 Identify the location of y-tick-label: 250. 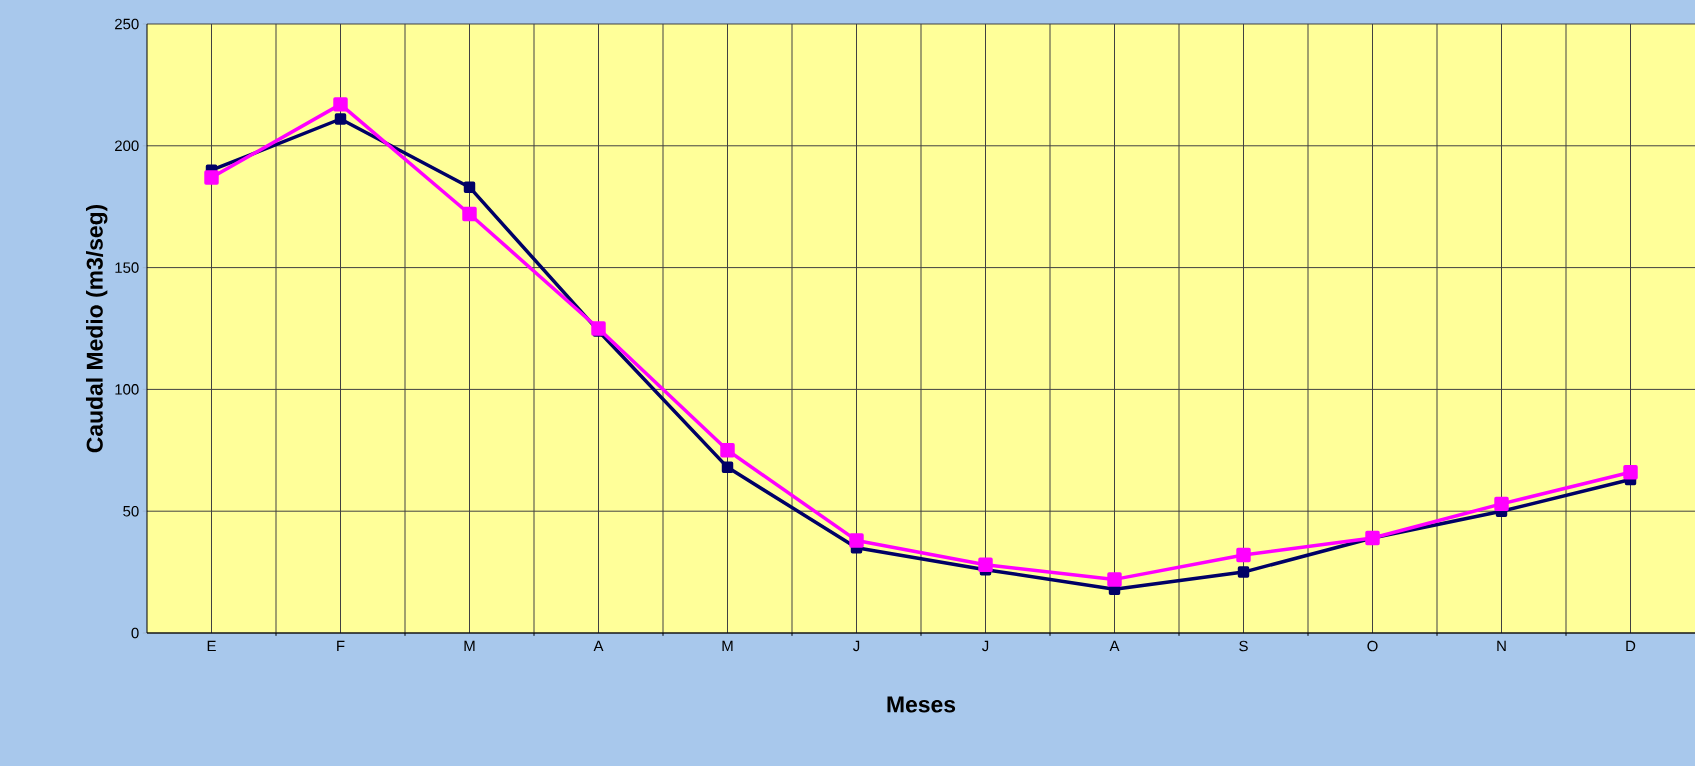
(127, 24).